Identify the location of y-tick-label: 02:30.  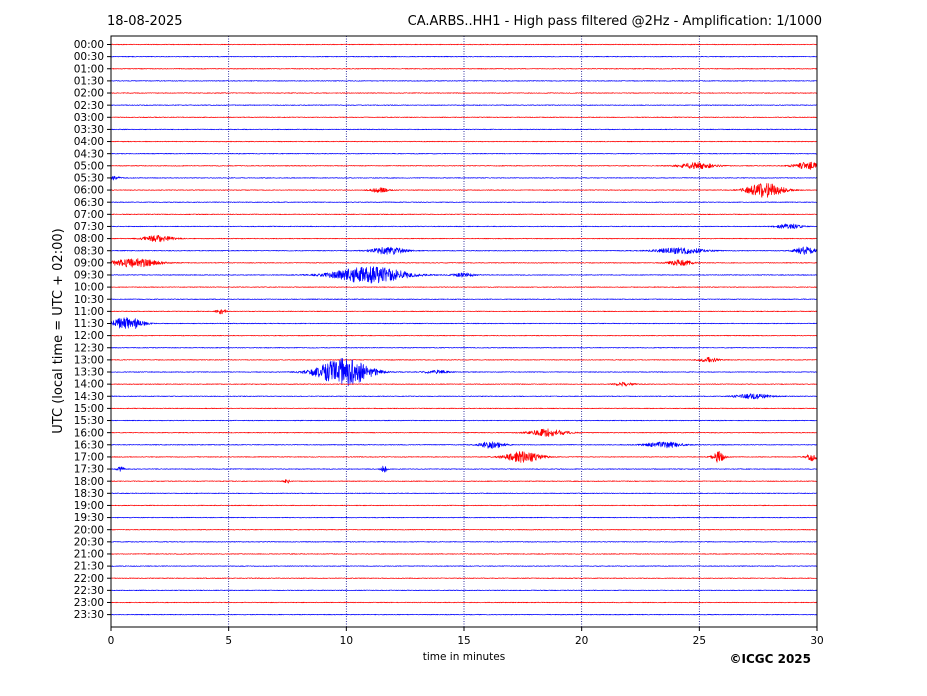
(89, 106).